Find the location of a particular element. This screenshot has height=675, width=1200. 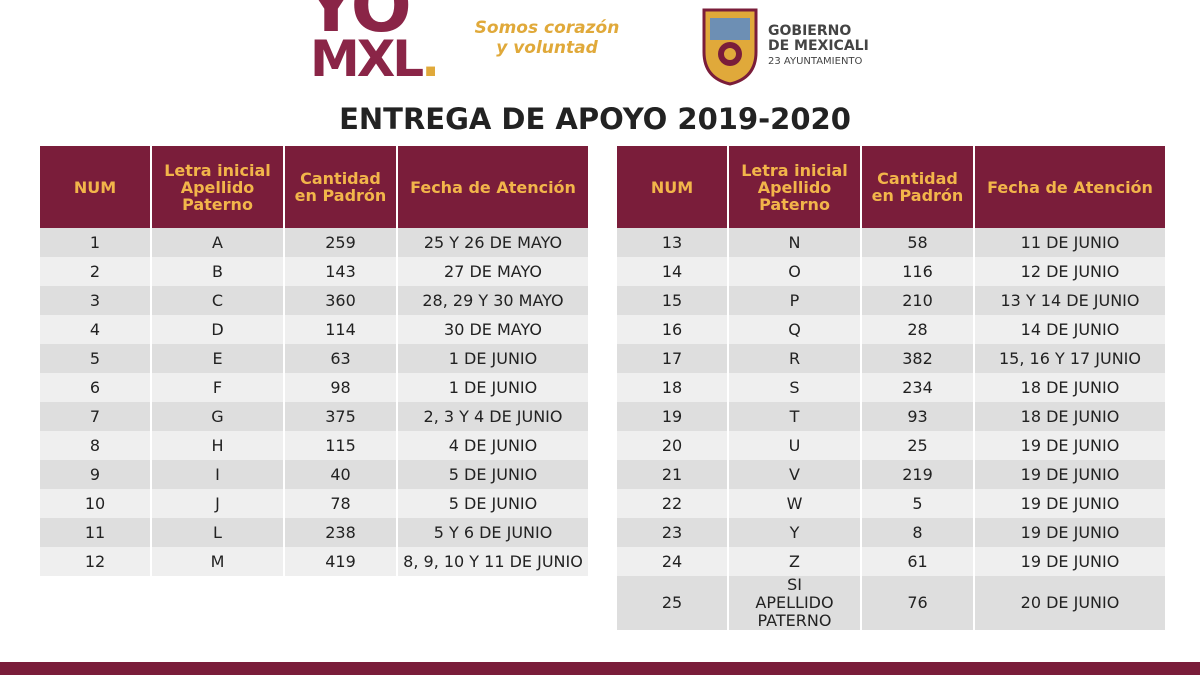

table-cell: 1 is located at coordinates (96, 242).